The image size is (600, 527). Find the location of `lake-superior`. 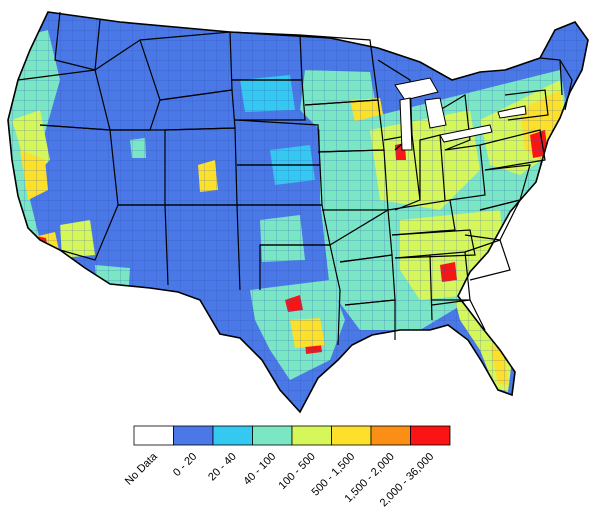

lake-superior is located at coordinates (416, 89).